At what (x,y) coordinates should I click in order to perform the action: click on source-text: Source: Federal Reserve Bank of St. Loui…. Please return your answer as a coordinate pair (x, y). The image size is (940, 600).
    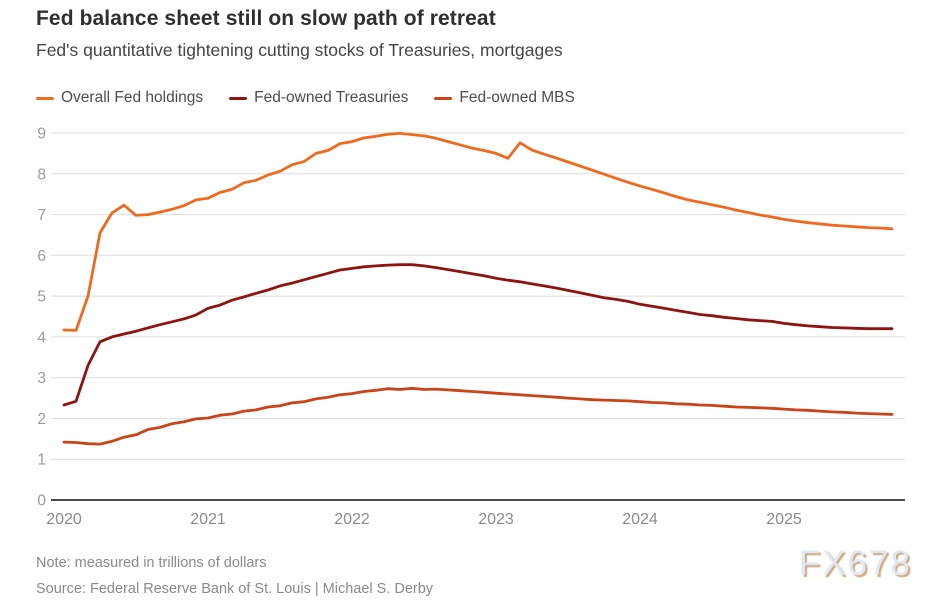
    Looking at the image, I should click on (235, 589).